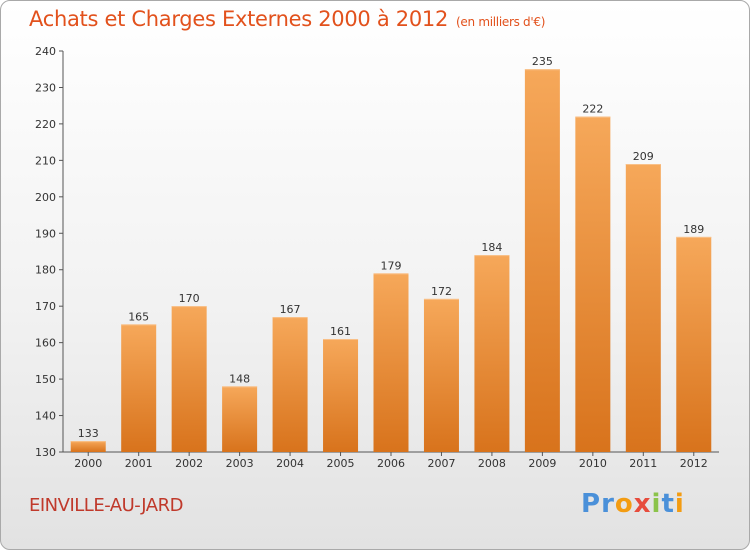 The image size is (750, 550). What do you see at coordinates (501, 22) in the screenshot?
I see `chart-subtitle: (en milliers d'€)` at bounding box center [501, 22].